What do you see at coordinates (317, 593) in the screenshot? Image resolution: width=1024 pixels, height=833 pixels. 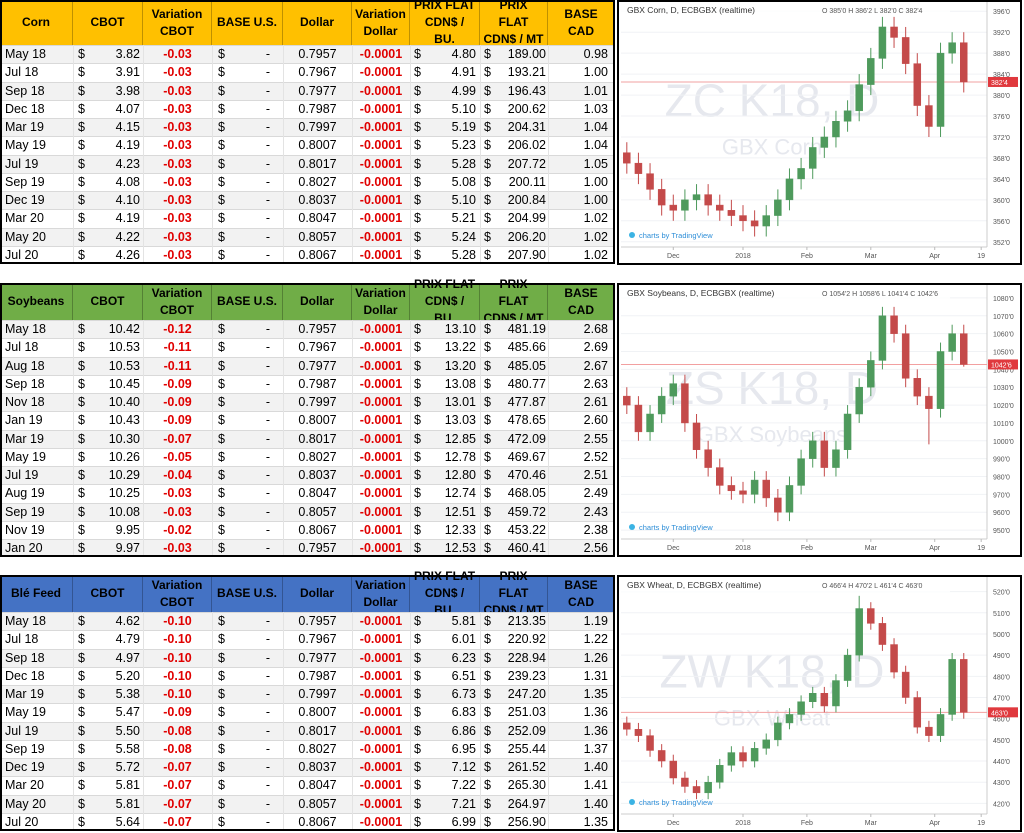 I see `header-cell: Dollar` at bounding box center [317, 593].